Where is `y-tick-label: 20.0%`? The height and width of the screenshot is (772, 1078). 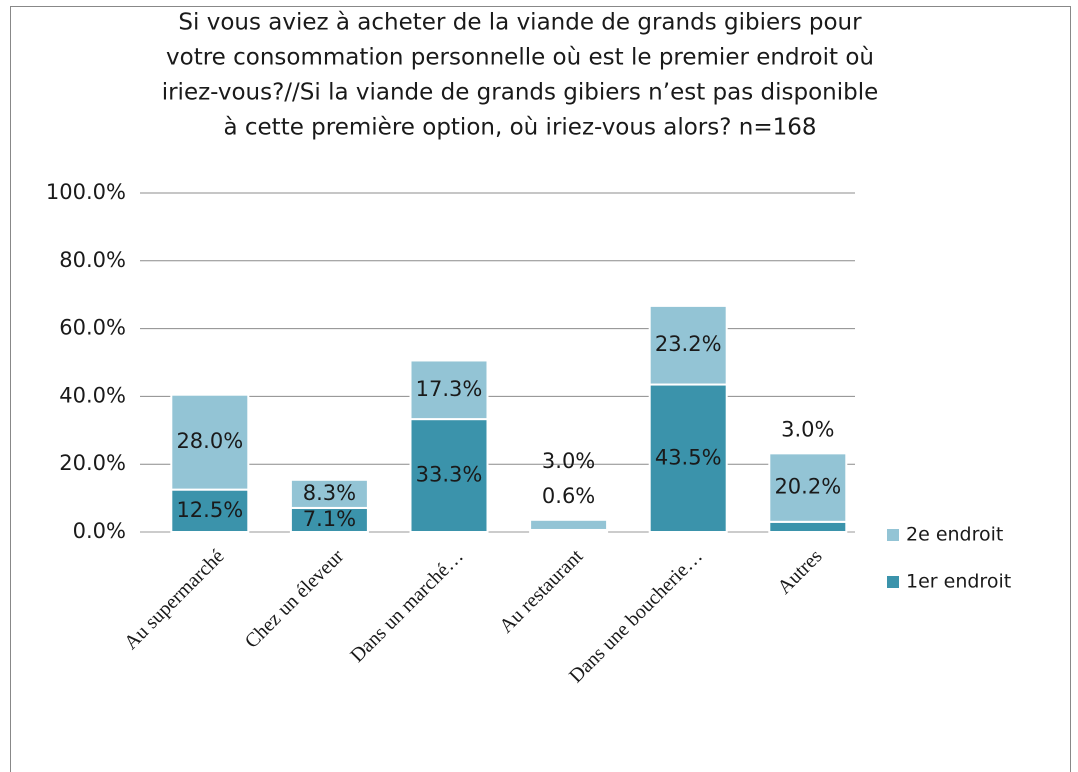 y-tick-label: 20.0% is located at coordinates (92, 463).